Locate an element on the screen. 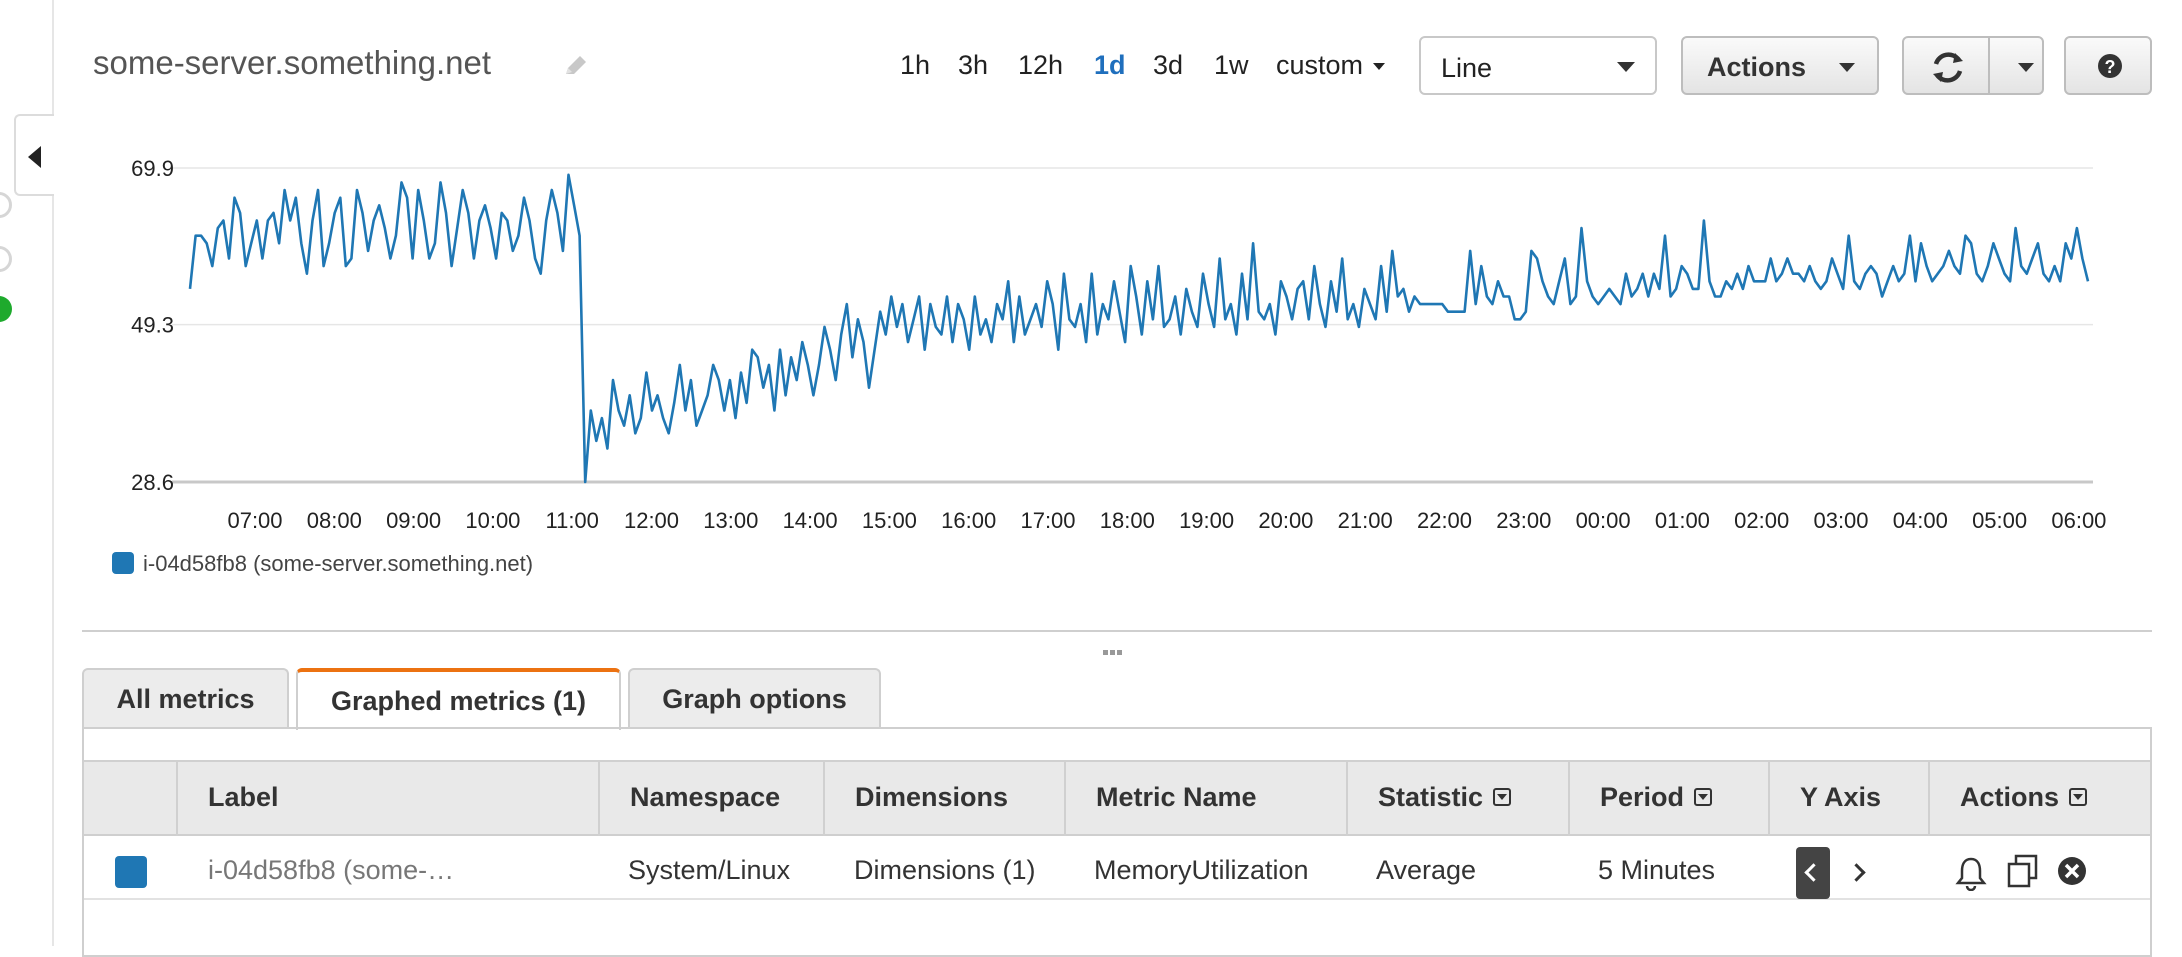 This screenshot has height=957, width=2182. question-icon: ? is located at coordinates (2110, 66).